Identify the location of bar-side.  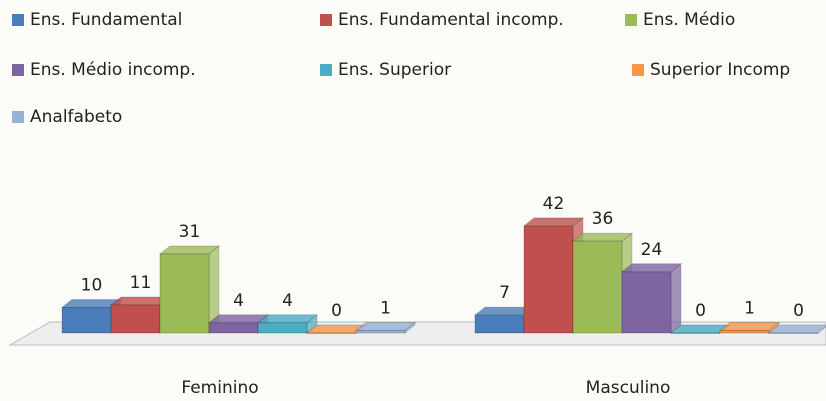
(676, 298).